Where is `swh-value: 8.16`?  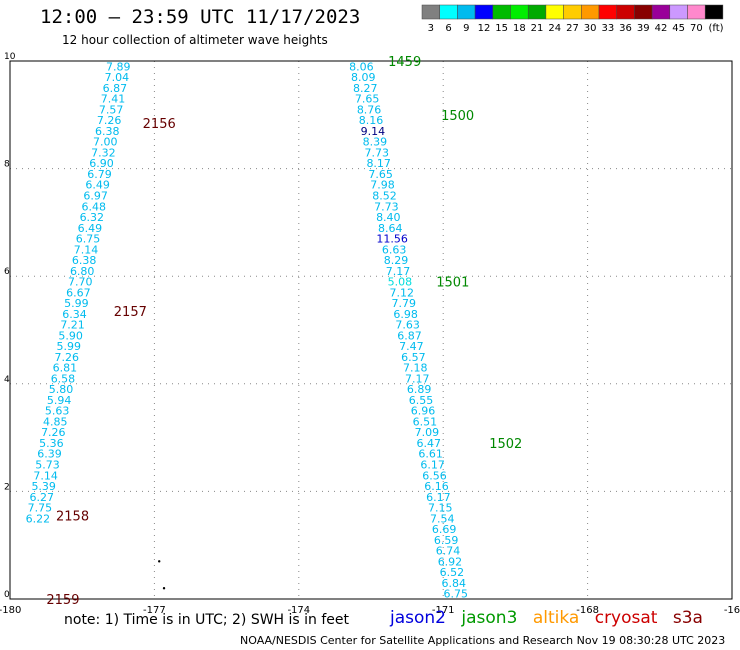
swh-value: 8.16 is located at coordinates (371, 120).